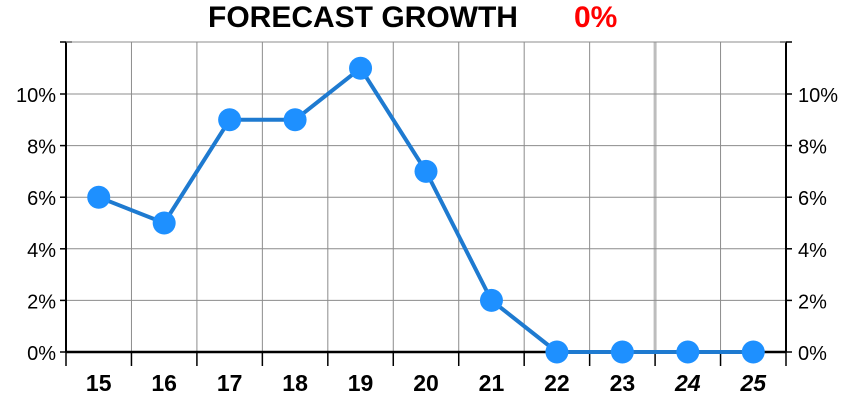 This screenshot has height=404, width=848. Describe the element at coordinates (41, 354) in the screenshot. I see `y-tick-label-left: 0%` at that location.